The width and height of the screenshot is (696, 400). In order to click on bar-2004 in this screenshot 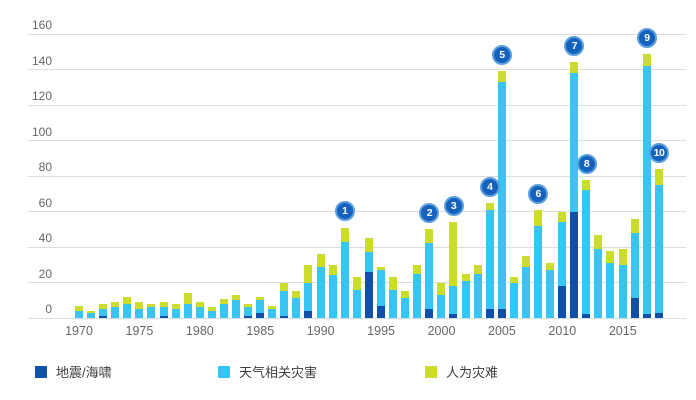, I will do `click(489, 260)`.